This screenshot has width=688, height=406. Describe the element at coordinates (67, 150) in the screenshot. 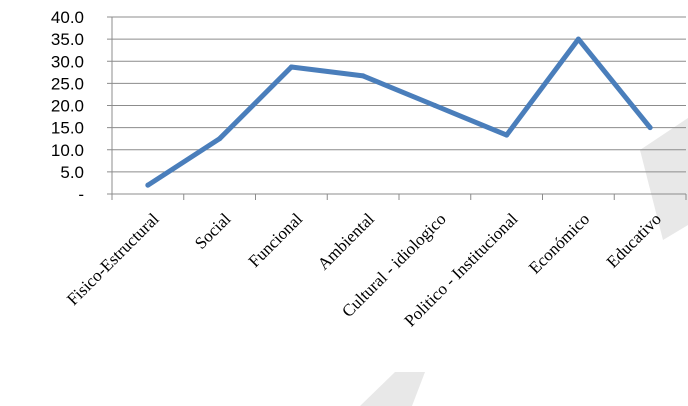

I see `y-tick-label: 10.0` at that location.